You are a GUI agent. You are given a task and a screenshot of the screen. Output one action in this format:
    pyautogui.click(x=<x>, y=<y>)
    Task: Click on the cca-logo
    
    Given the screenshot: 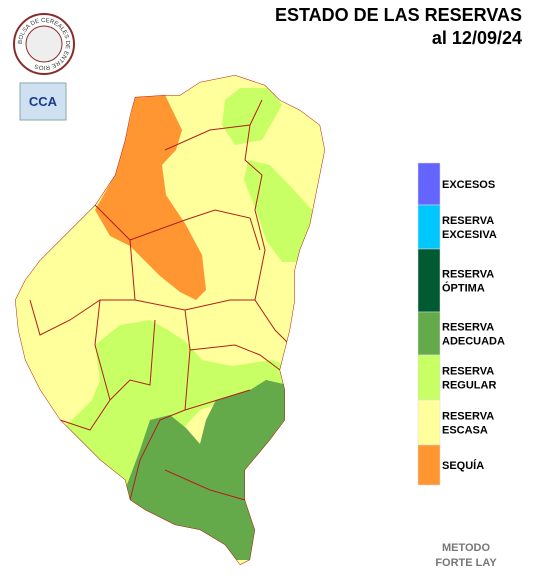 What is the action you would take?
    pyautogui.click(x=43, y=101)
    